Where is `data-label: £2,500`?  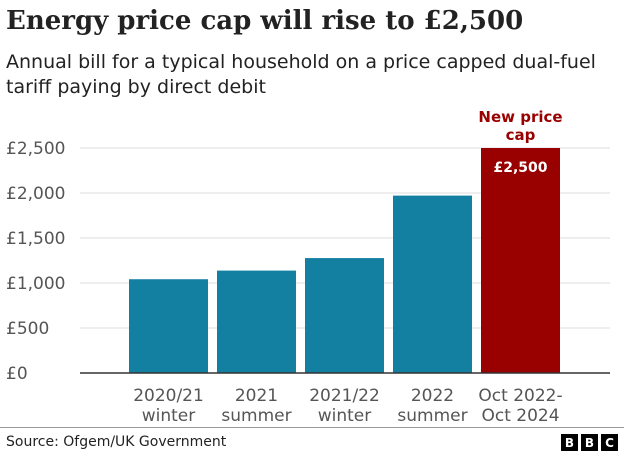
data-label: £2,500 is located at coordinates (520, 168).